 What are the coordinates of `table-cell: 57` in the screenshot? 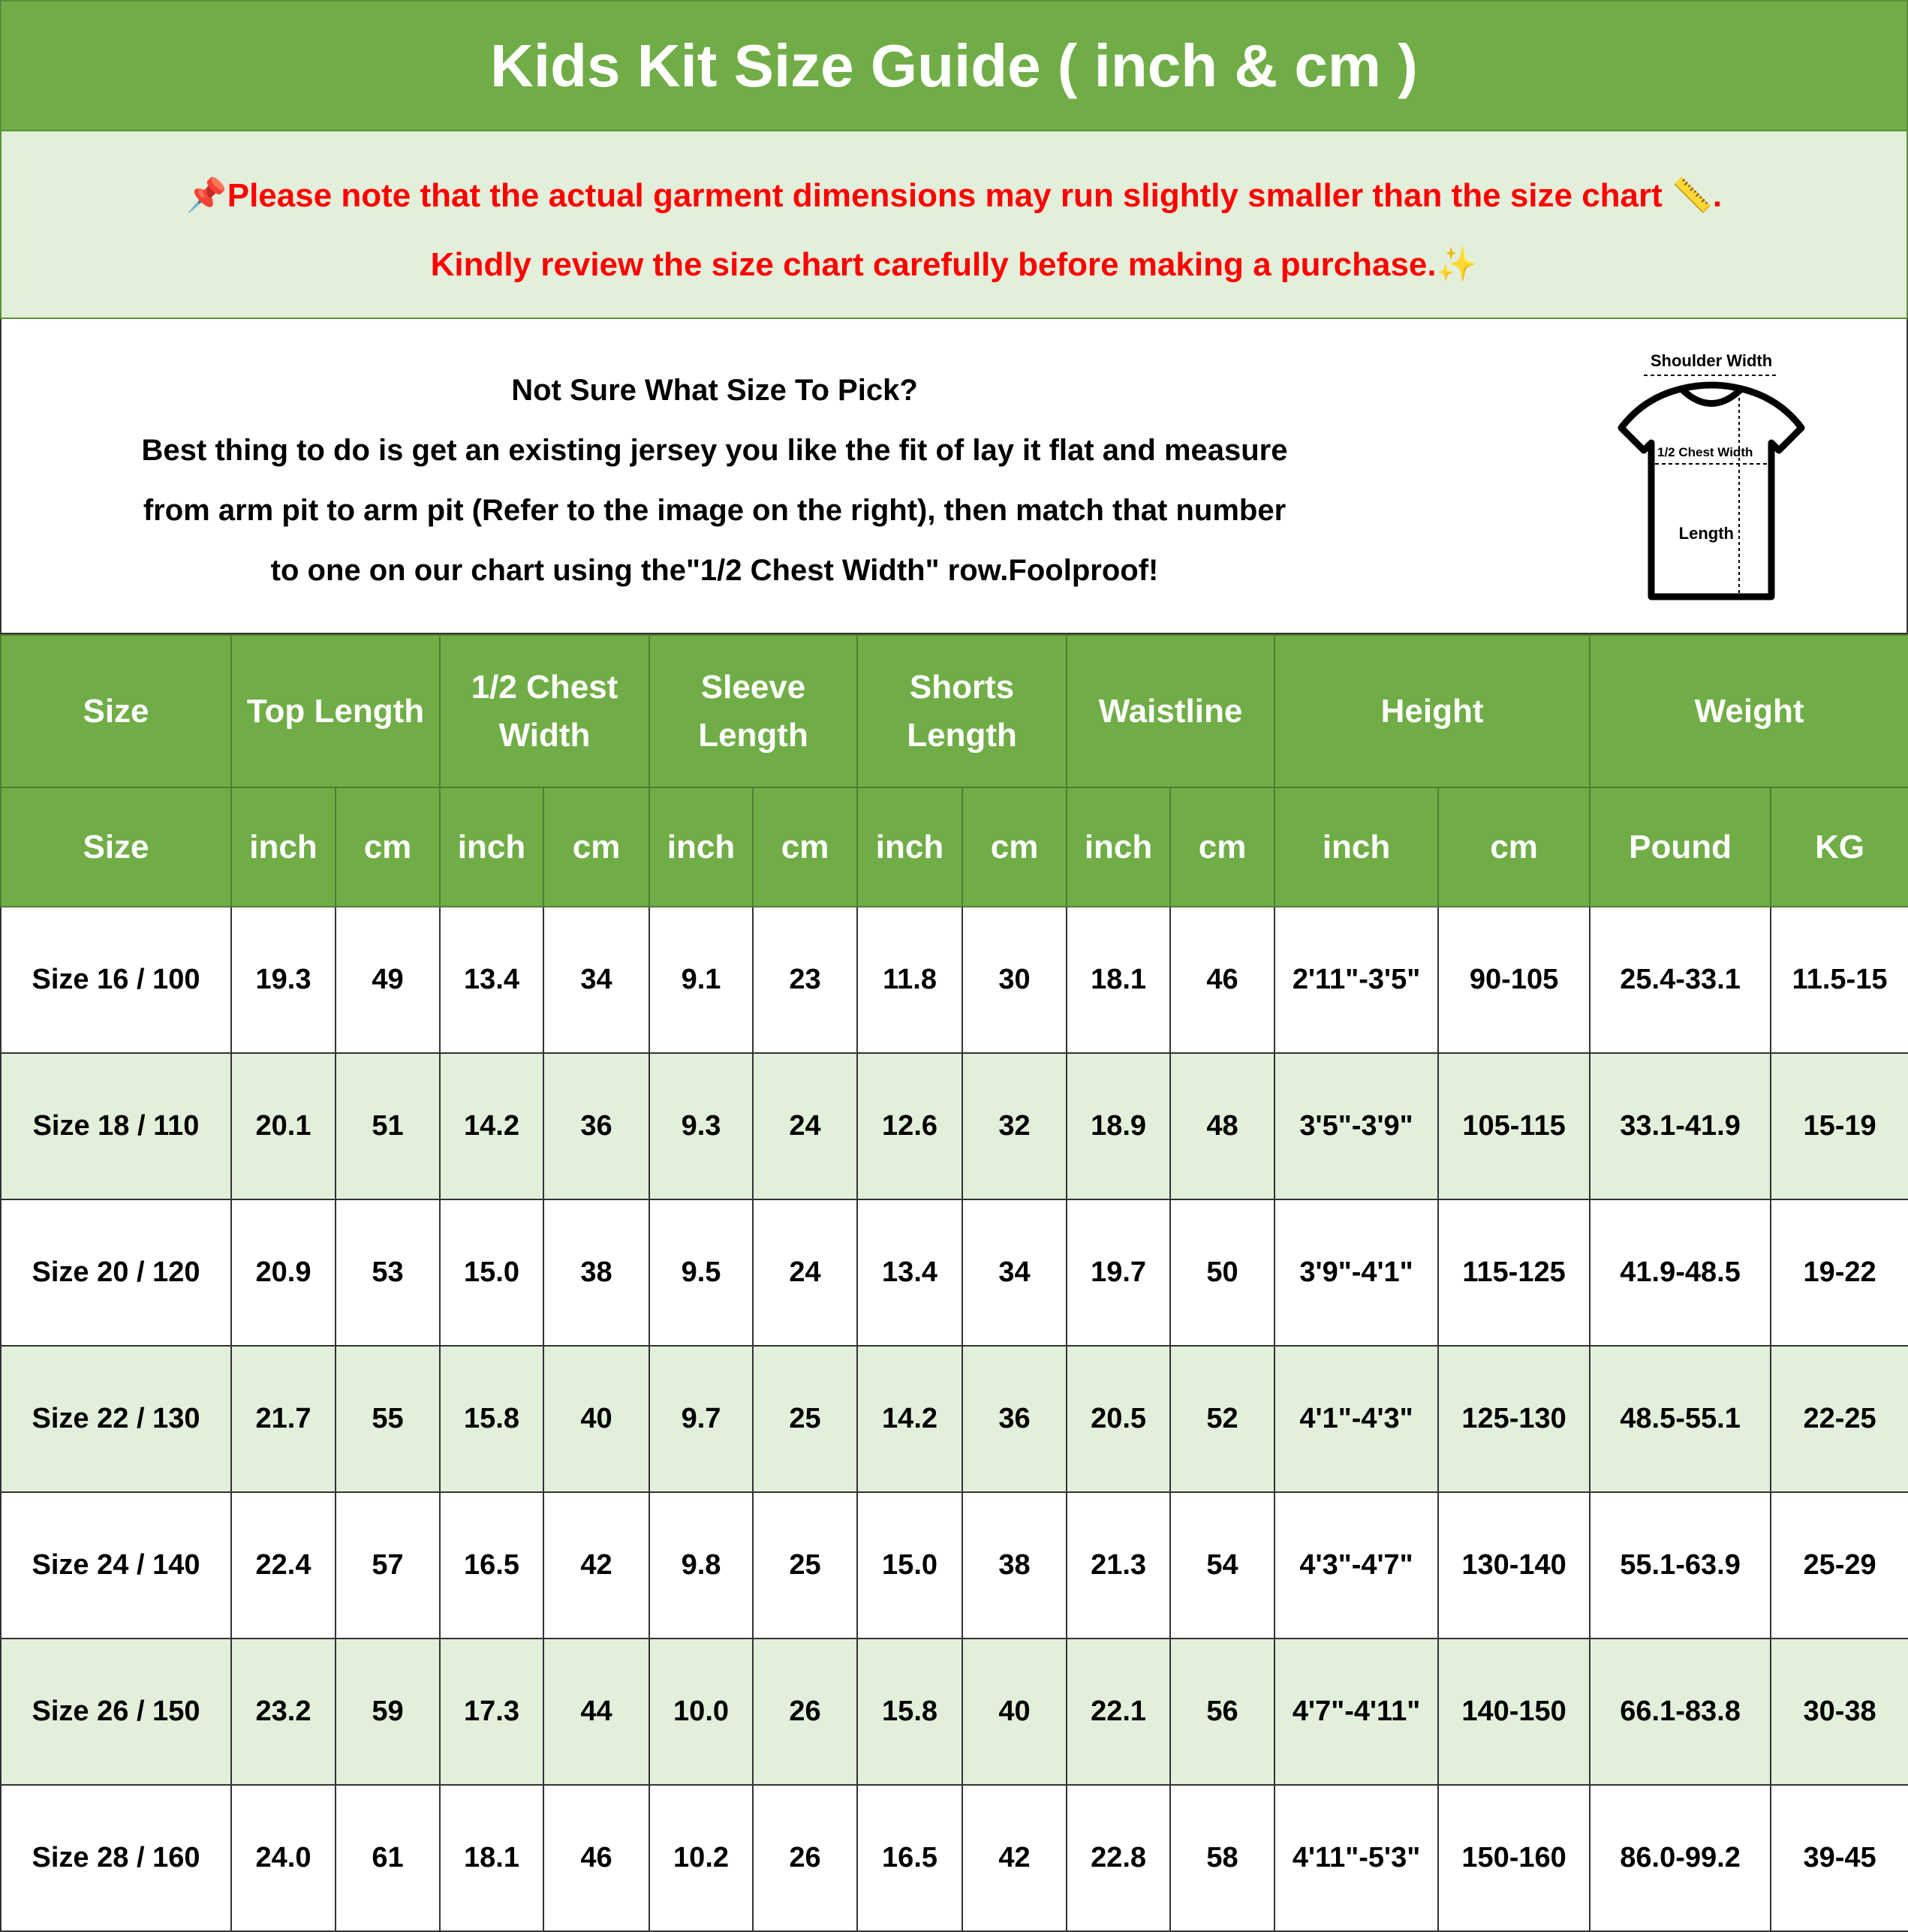 It's located at (387, 1565).